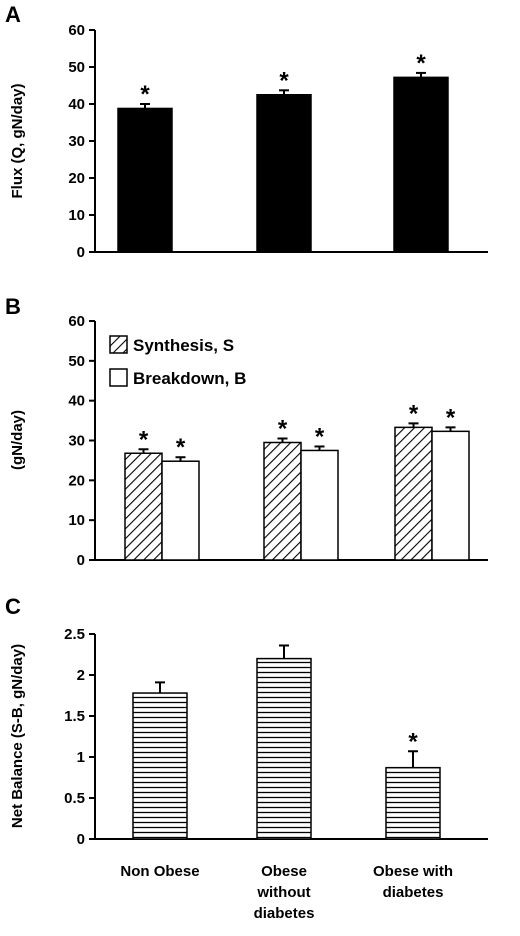 The width and height of the screenshot is (520, 936). Describe the element at coordinates (13, 14) in the screenshot. I see `panel-letter-a: A` at that location.